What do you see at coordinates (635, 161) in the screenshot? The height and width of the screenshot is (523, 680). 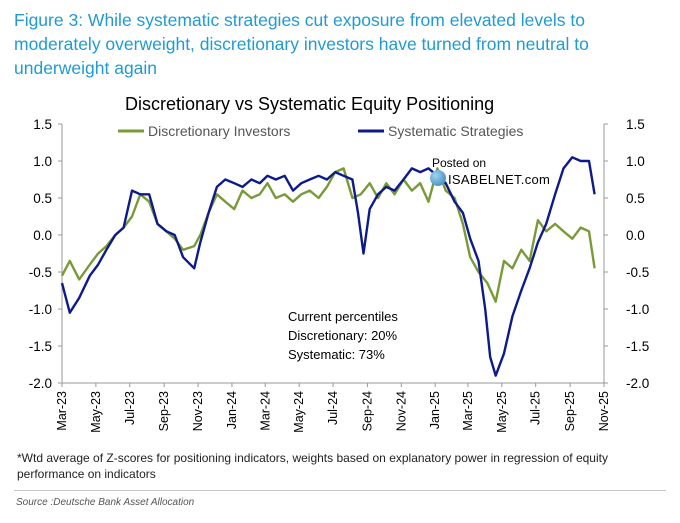 I see `y-tick-label-right: 1.0` at bounding box center [635, 161].